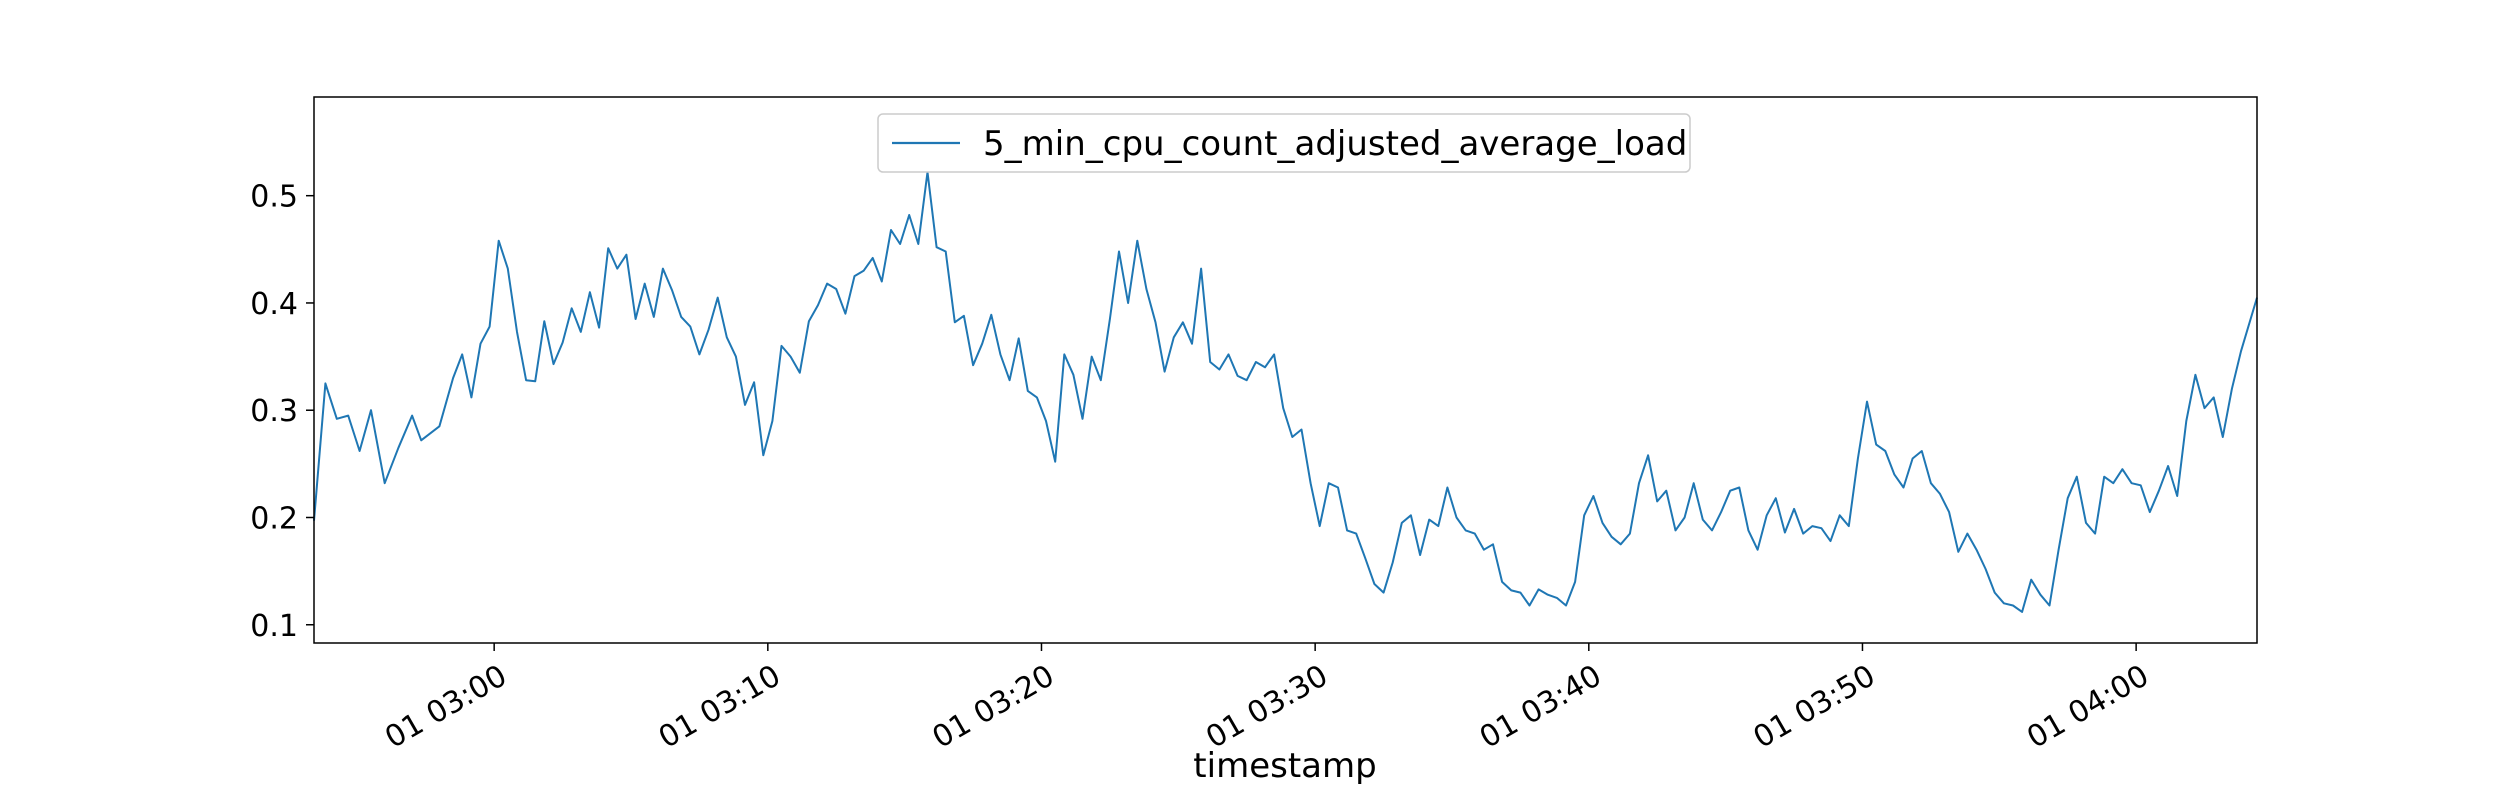 The image size is (2500, 800). I want to click on legend: 5_min_cpu_count_adjusted_average_load, so click(1284, 143).